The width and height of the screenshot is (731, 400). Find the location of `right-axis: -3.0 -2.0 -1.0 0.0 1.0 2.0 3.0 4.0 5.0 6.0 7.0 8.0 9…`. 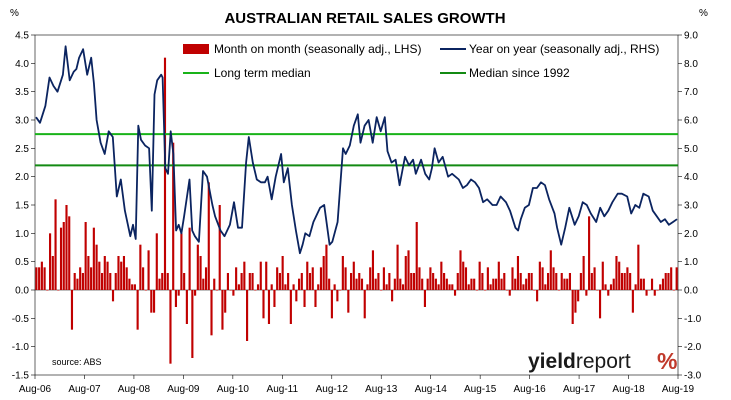

right-axis: -3.0 -2.0 -1.0 0.0 1.0 2.0 3.0 4.0 5.0 6.0 7.0 8.0 9… is located at coordinates (690, 206).